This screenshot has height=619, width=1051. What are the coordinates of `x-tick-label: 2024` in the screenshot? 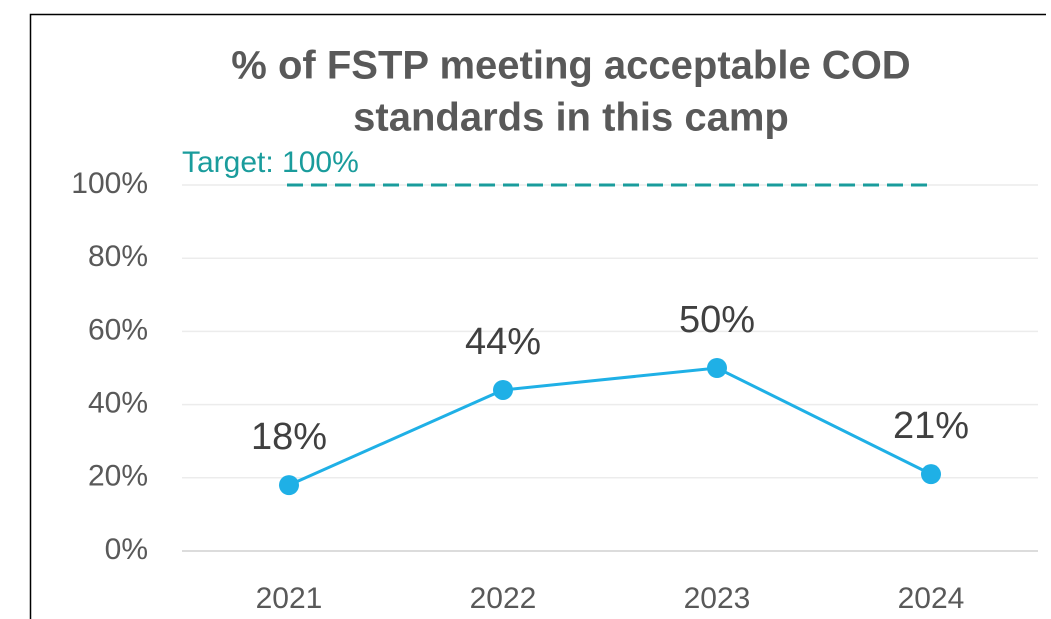 It's located at (931, 598).